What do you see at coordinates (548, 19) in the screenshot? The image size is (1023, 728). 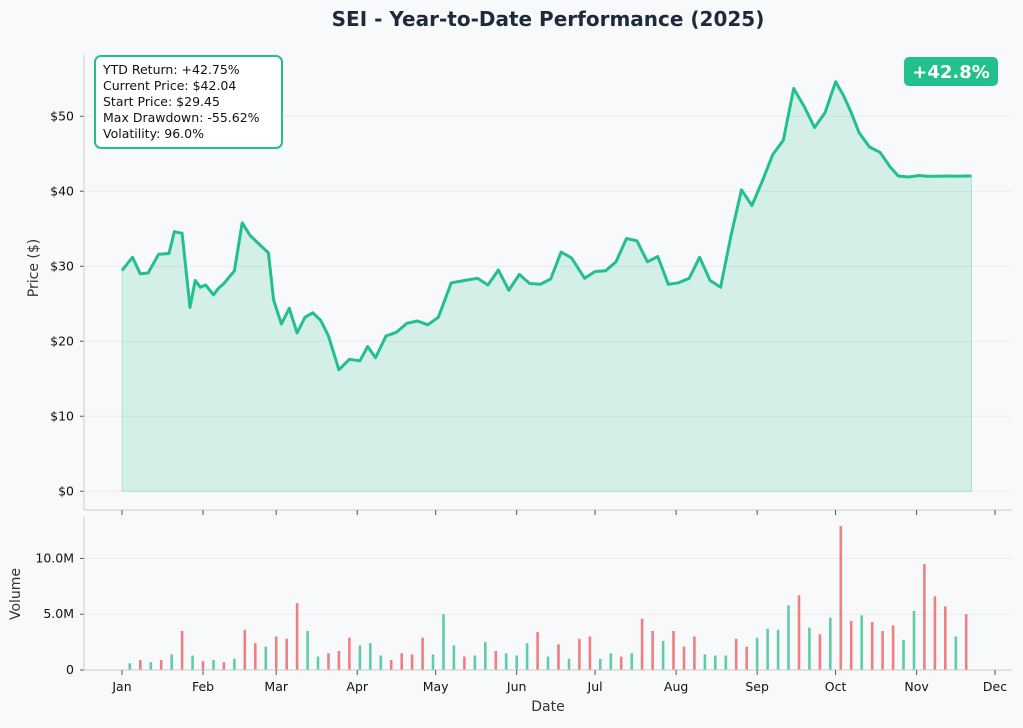 I see `chart-title: SEI - Year-to-Date Performance (2025)` at bounding box center [548, 19].